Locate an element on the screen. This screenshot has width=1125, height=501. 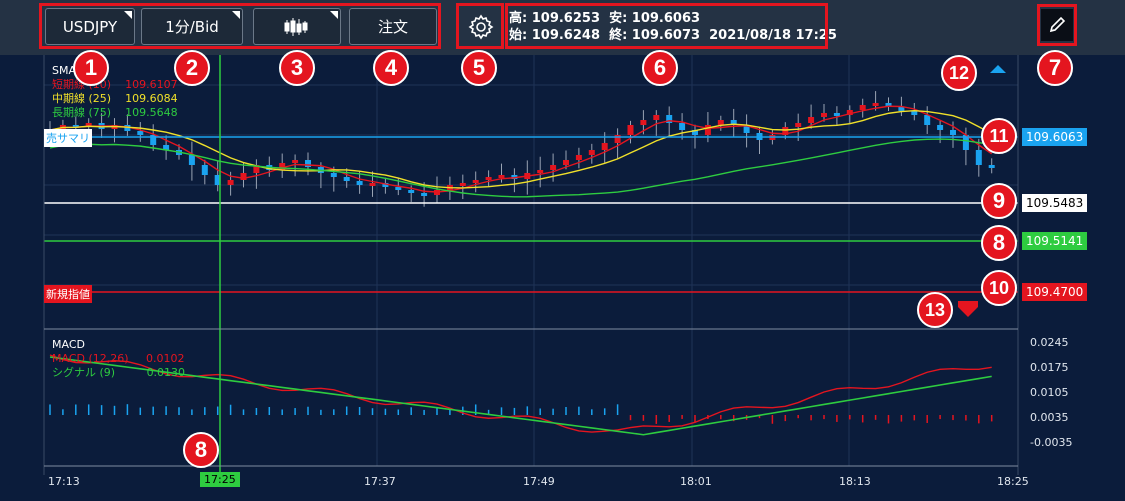
order-button: 注文 is located at coordinates (393, 26).